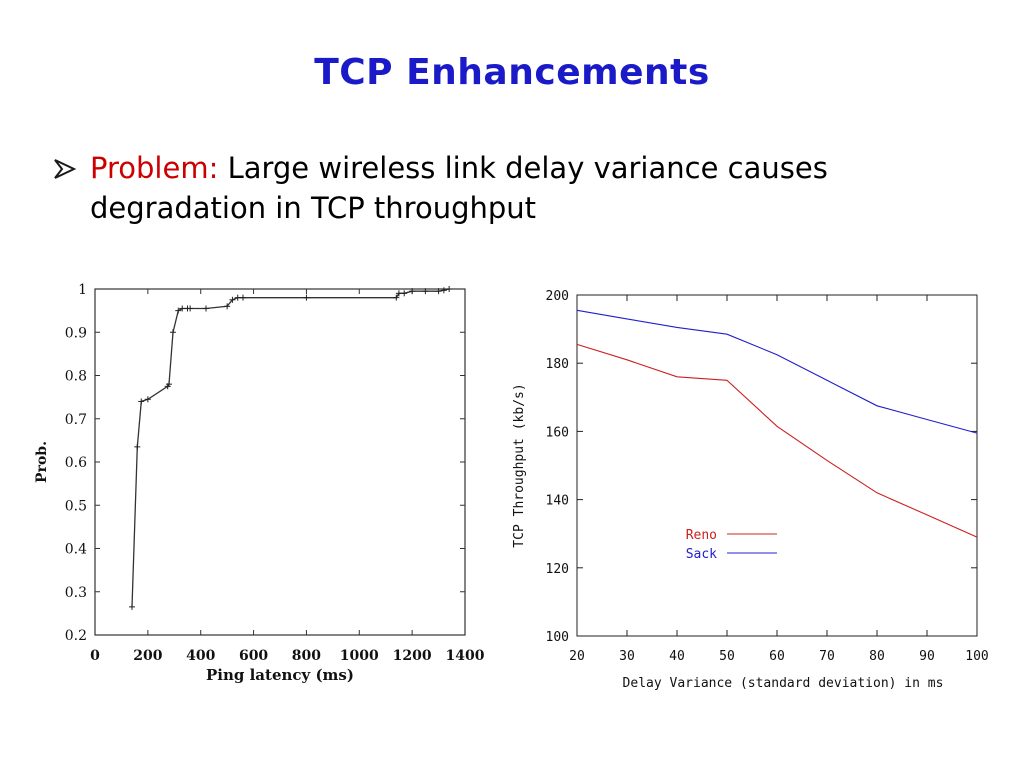 Image resolution: width=1024 pixels, height=768 pixels. Describe the element at coordinates (42, 462) in the screenshot. I see `y-axis-label: Prob.` at that location.